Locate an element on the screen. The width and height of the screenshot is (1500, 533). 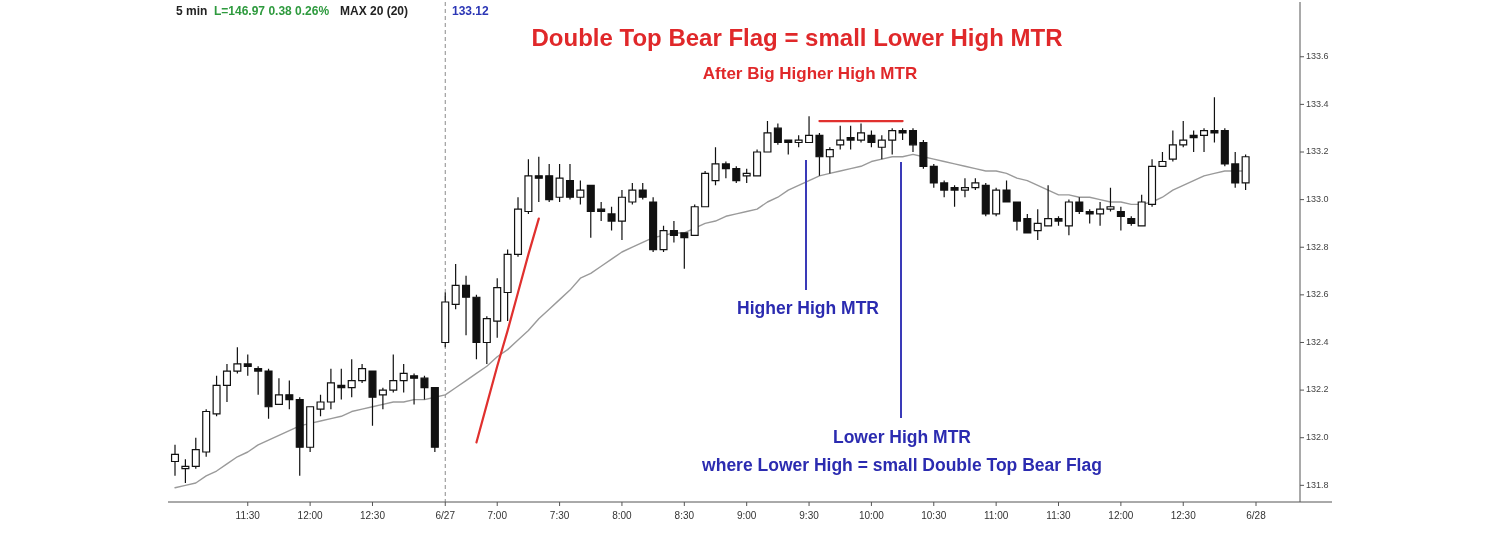
y-tick-label: 132.0 is located at coordinates (1317, 437).